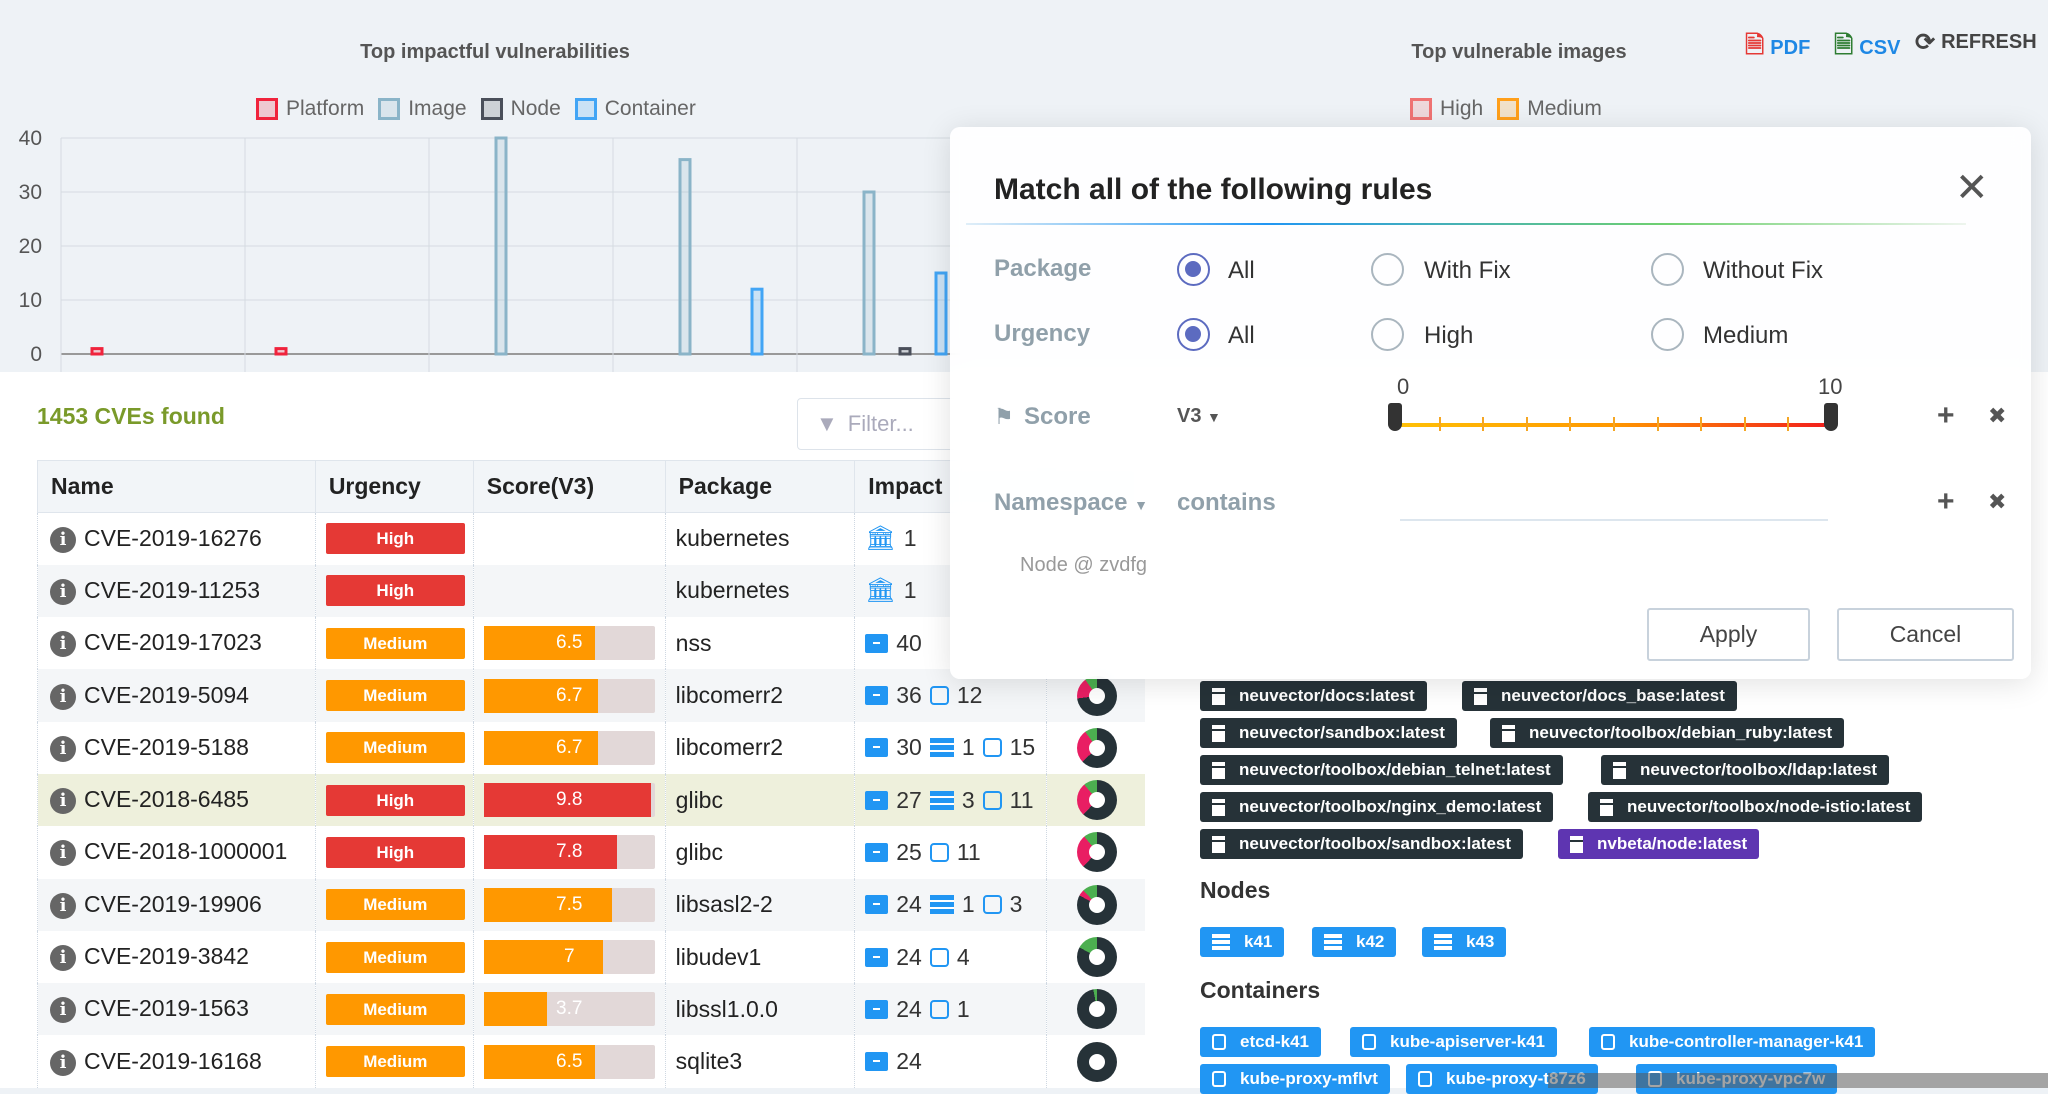 The width and height of the screenshot is (2048, 1094). I want to click on cve-name-cell: i CVE-2018-6485, so click(176, 800).